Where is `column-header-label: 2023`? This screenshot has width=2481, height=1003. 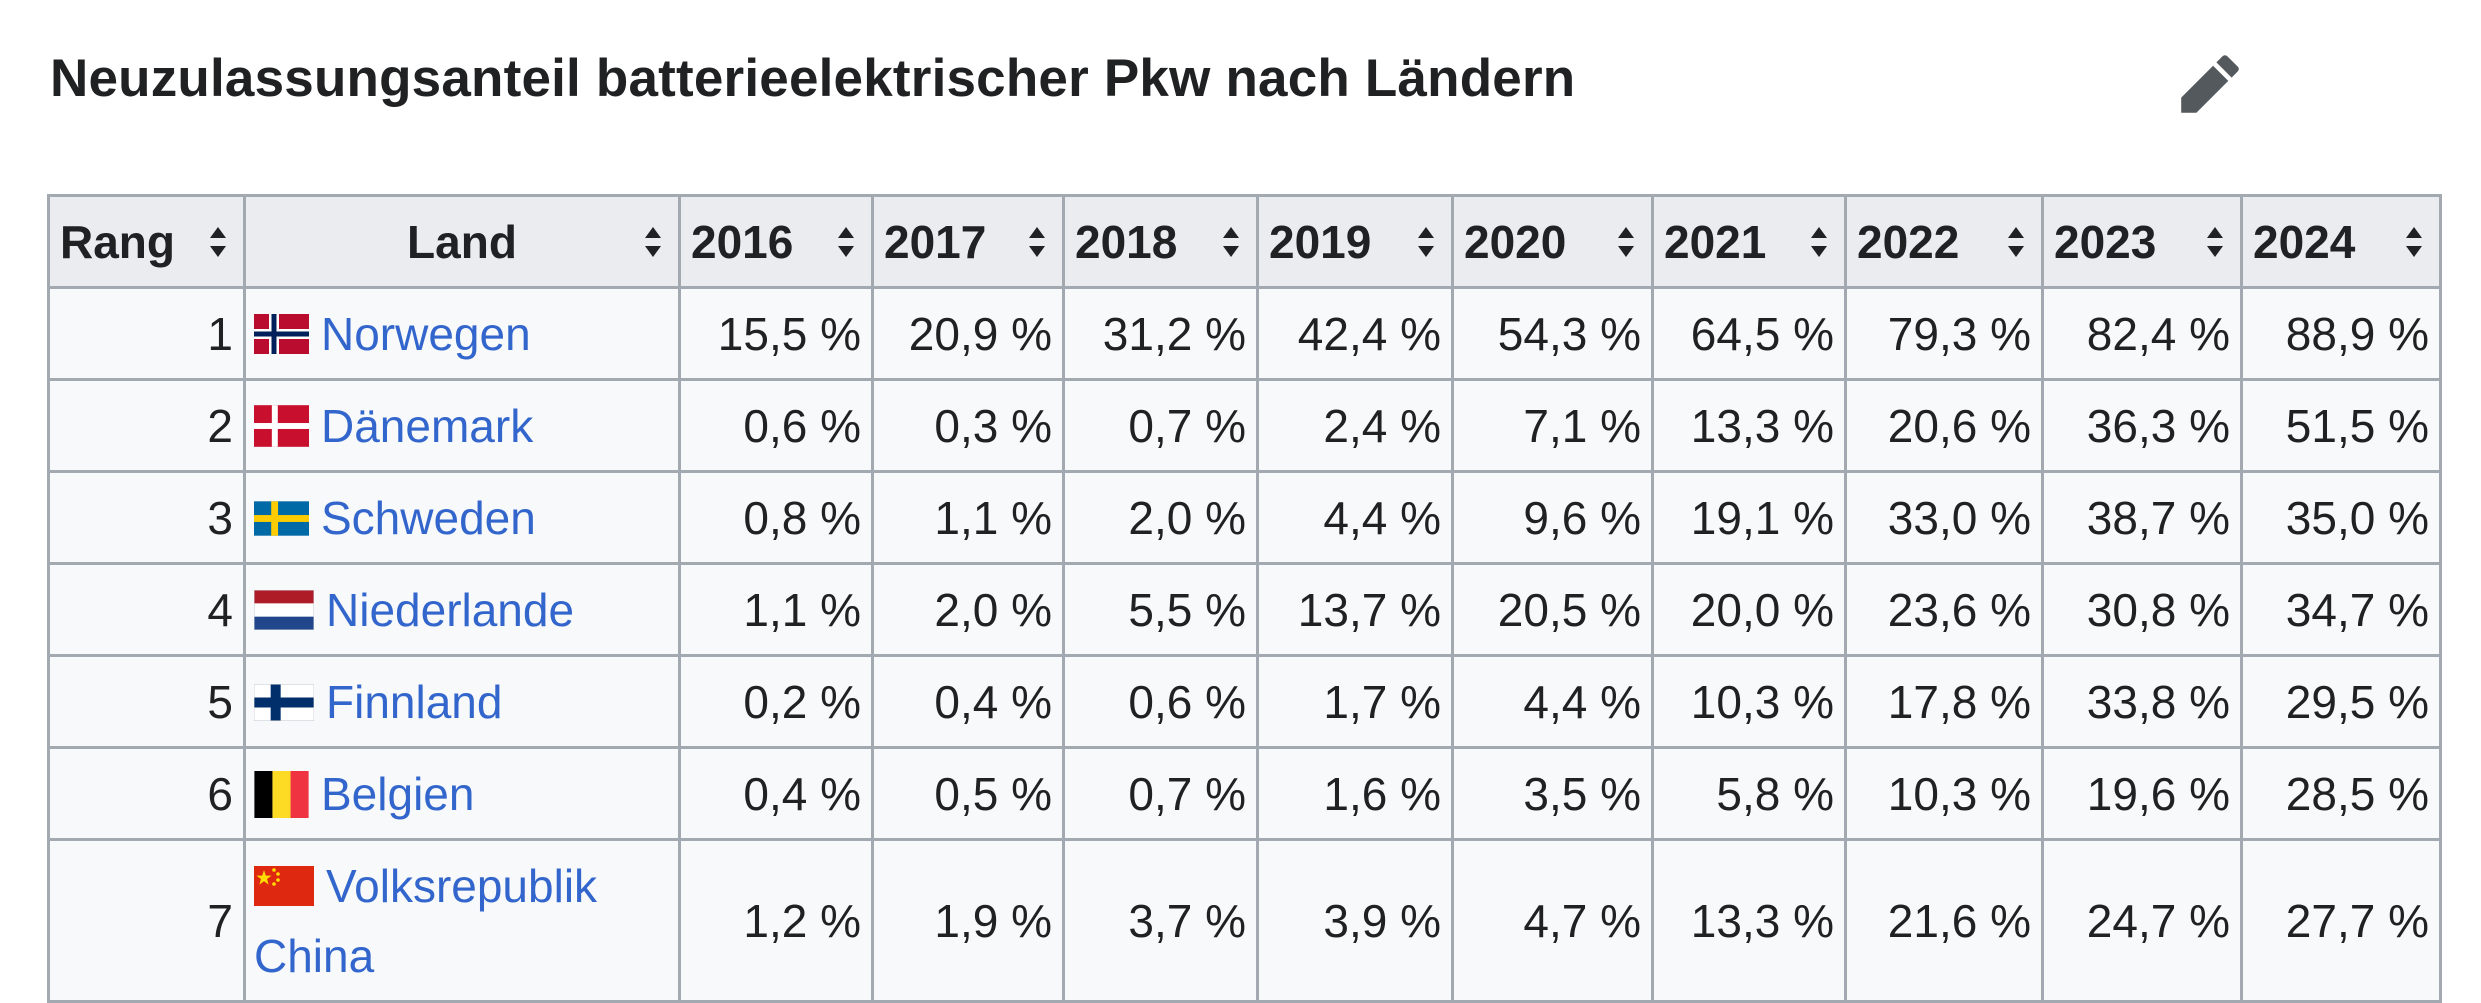
column-header-label: 2023 is located at coordinates (2105, 241).